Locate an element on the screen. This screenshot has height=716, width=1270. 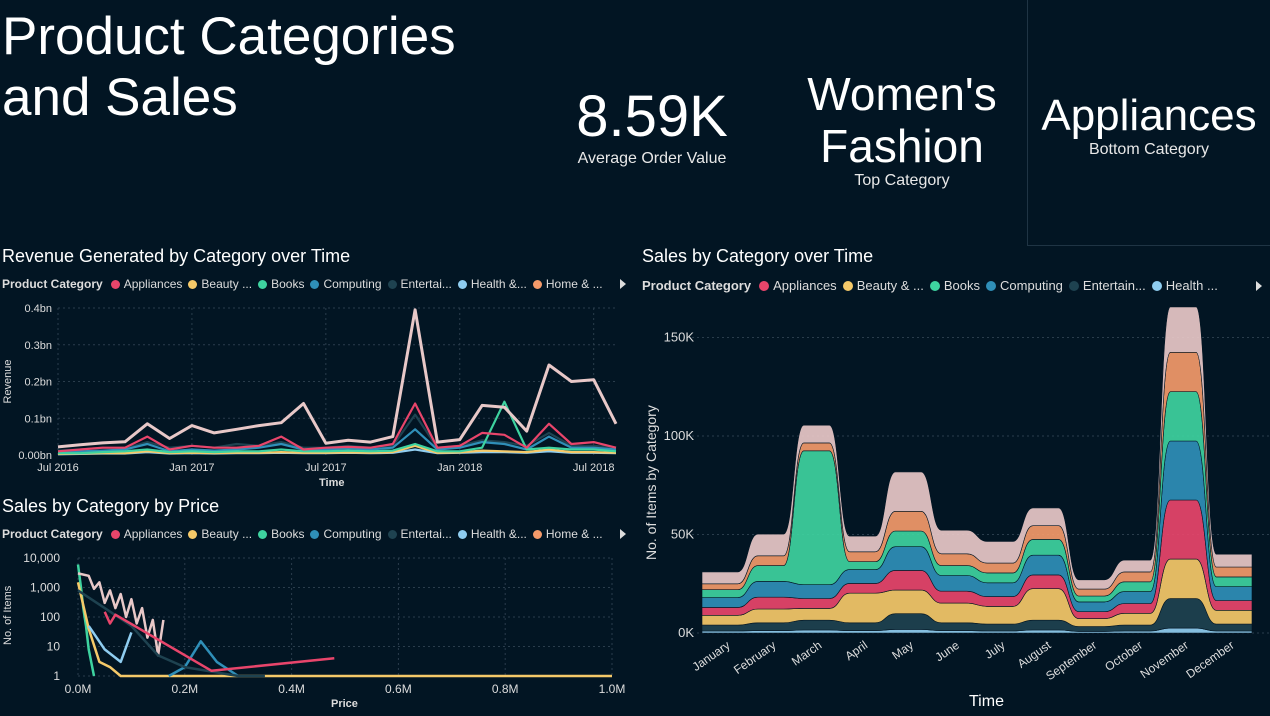
y-tick-label: 0.3bn is located at coordinates (38, 346).